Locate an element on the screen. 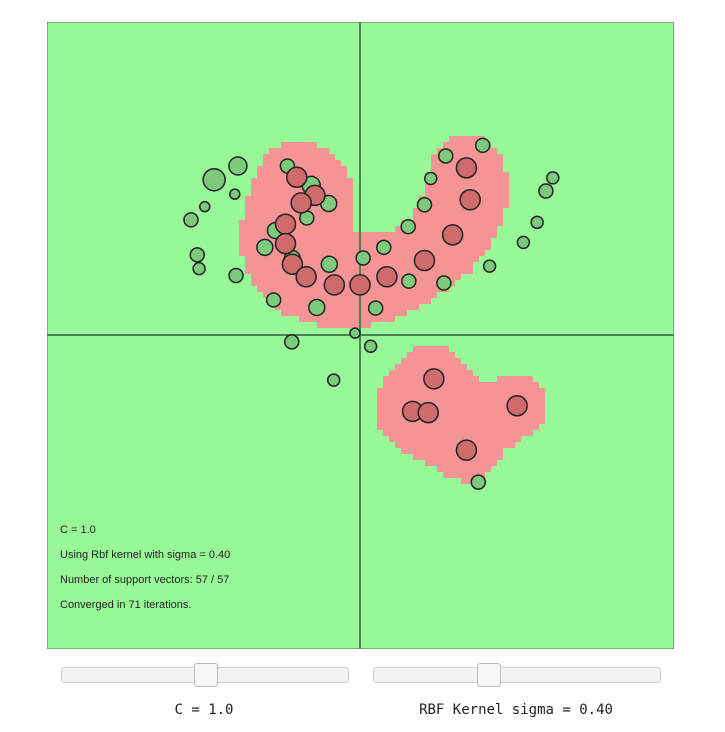  c-slider is located at coordinates (205, 675).